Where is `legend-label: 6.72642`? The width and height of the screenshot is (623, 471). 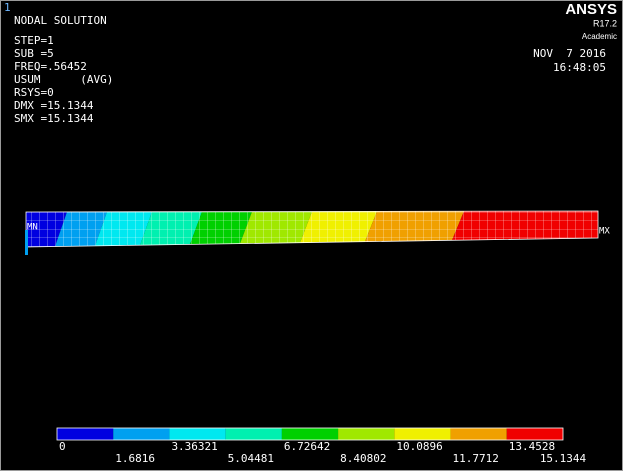 legend-label: 6.72642 is located at coordinates (307, 446).